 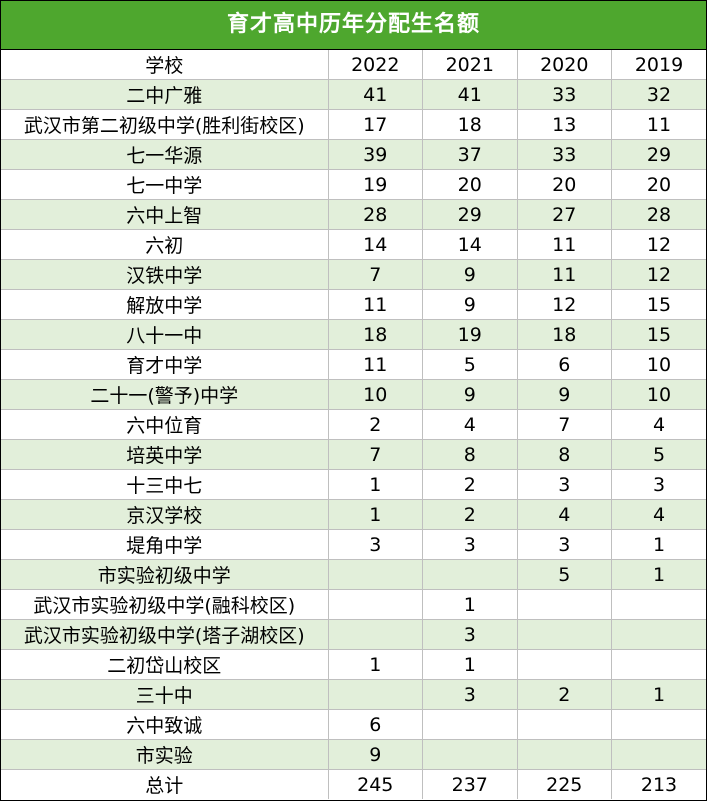 I want to click on header-row: 学校 2022 2021 2020 2019, so click(x=353, y=65).